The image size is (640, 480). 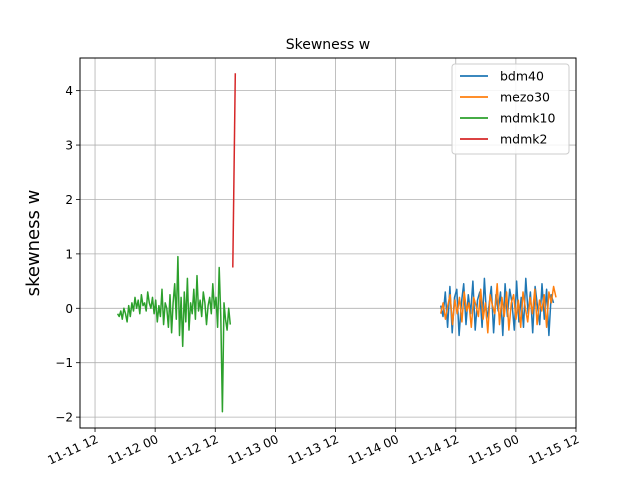 I want to click on y-tick-label: 2, so click(x=69, y=200).